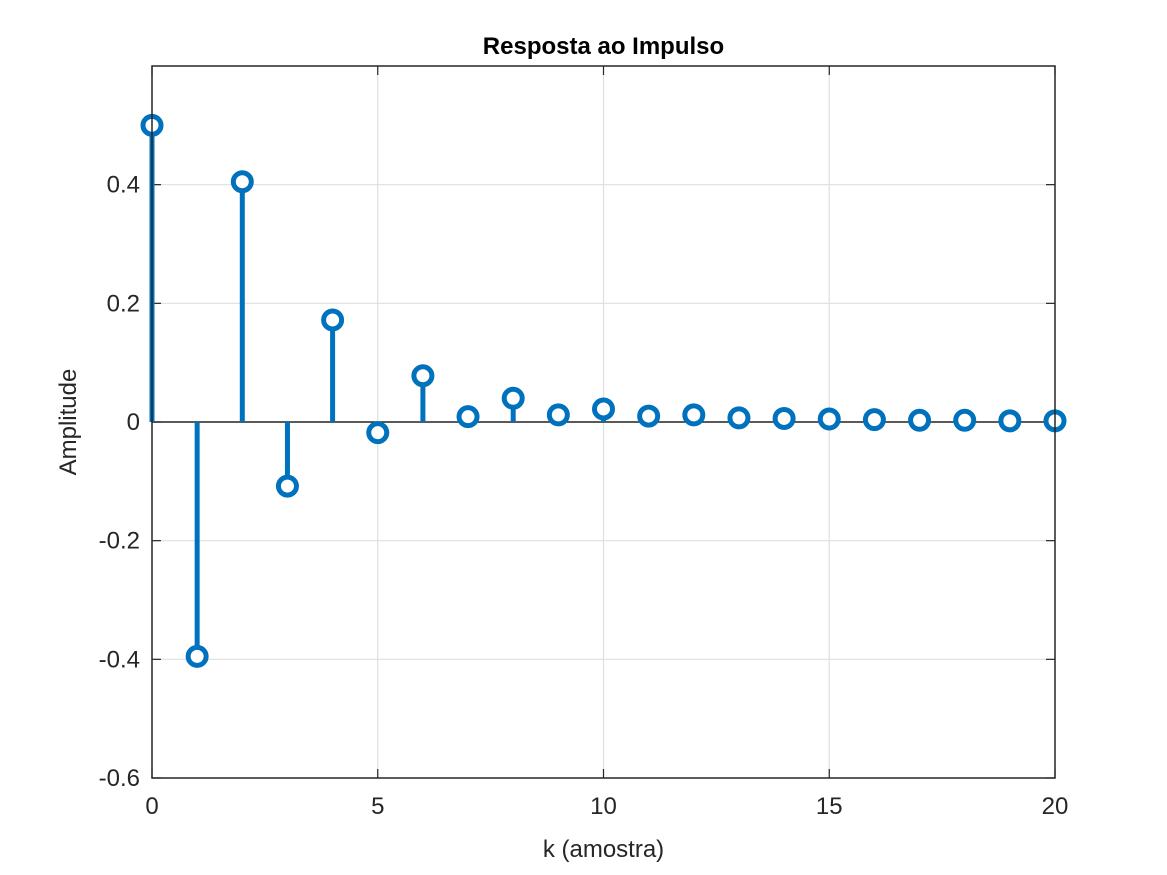 The image size is (1167, 875). I want to click on x-tick-label: 20, so click(1055, 806).